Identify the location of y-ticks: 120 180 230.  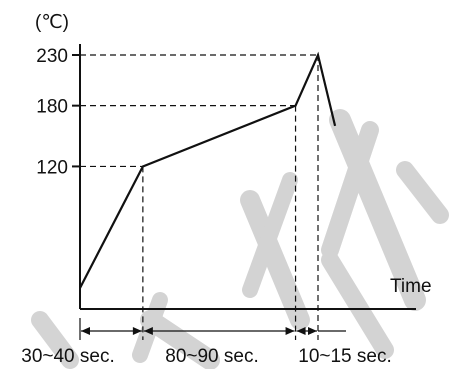
(58, 112).